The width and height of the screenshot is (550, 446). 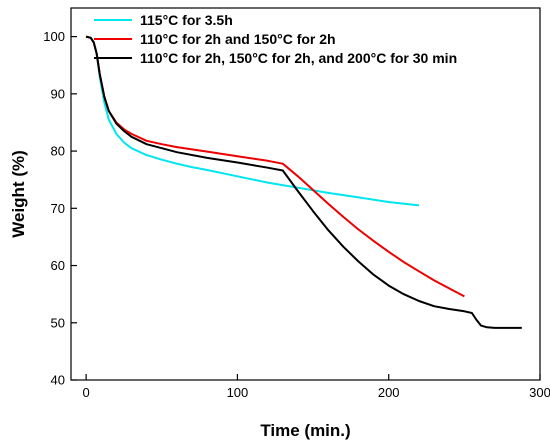 I want to click on y-tick-label: 90, so click(x=58, y=93).